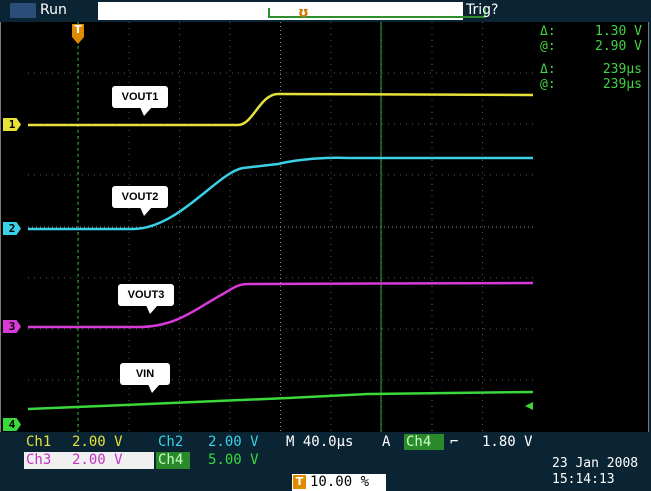 The height and width of the screenshot is (491, 651). What do you see at coordinates (145, 378) in the screenshot?
I see `label-vin: VIN` at bounding box center [145, 378].